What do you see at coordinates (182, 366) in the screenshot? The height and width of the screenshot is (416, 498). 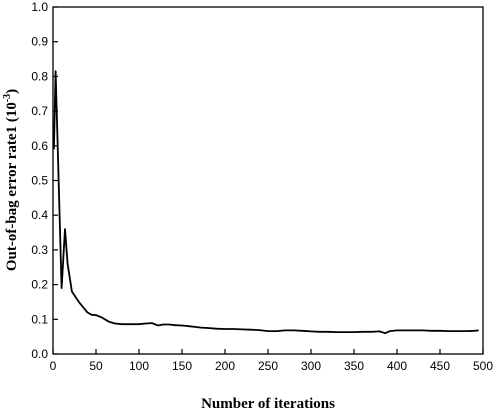 I see `x-tick-label: 150` at bounding box center [182, 366].